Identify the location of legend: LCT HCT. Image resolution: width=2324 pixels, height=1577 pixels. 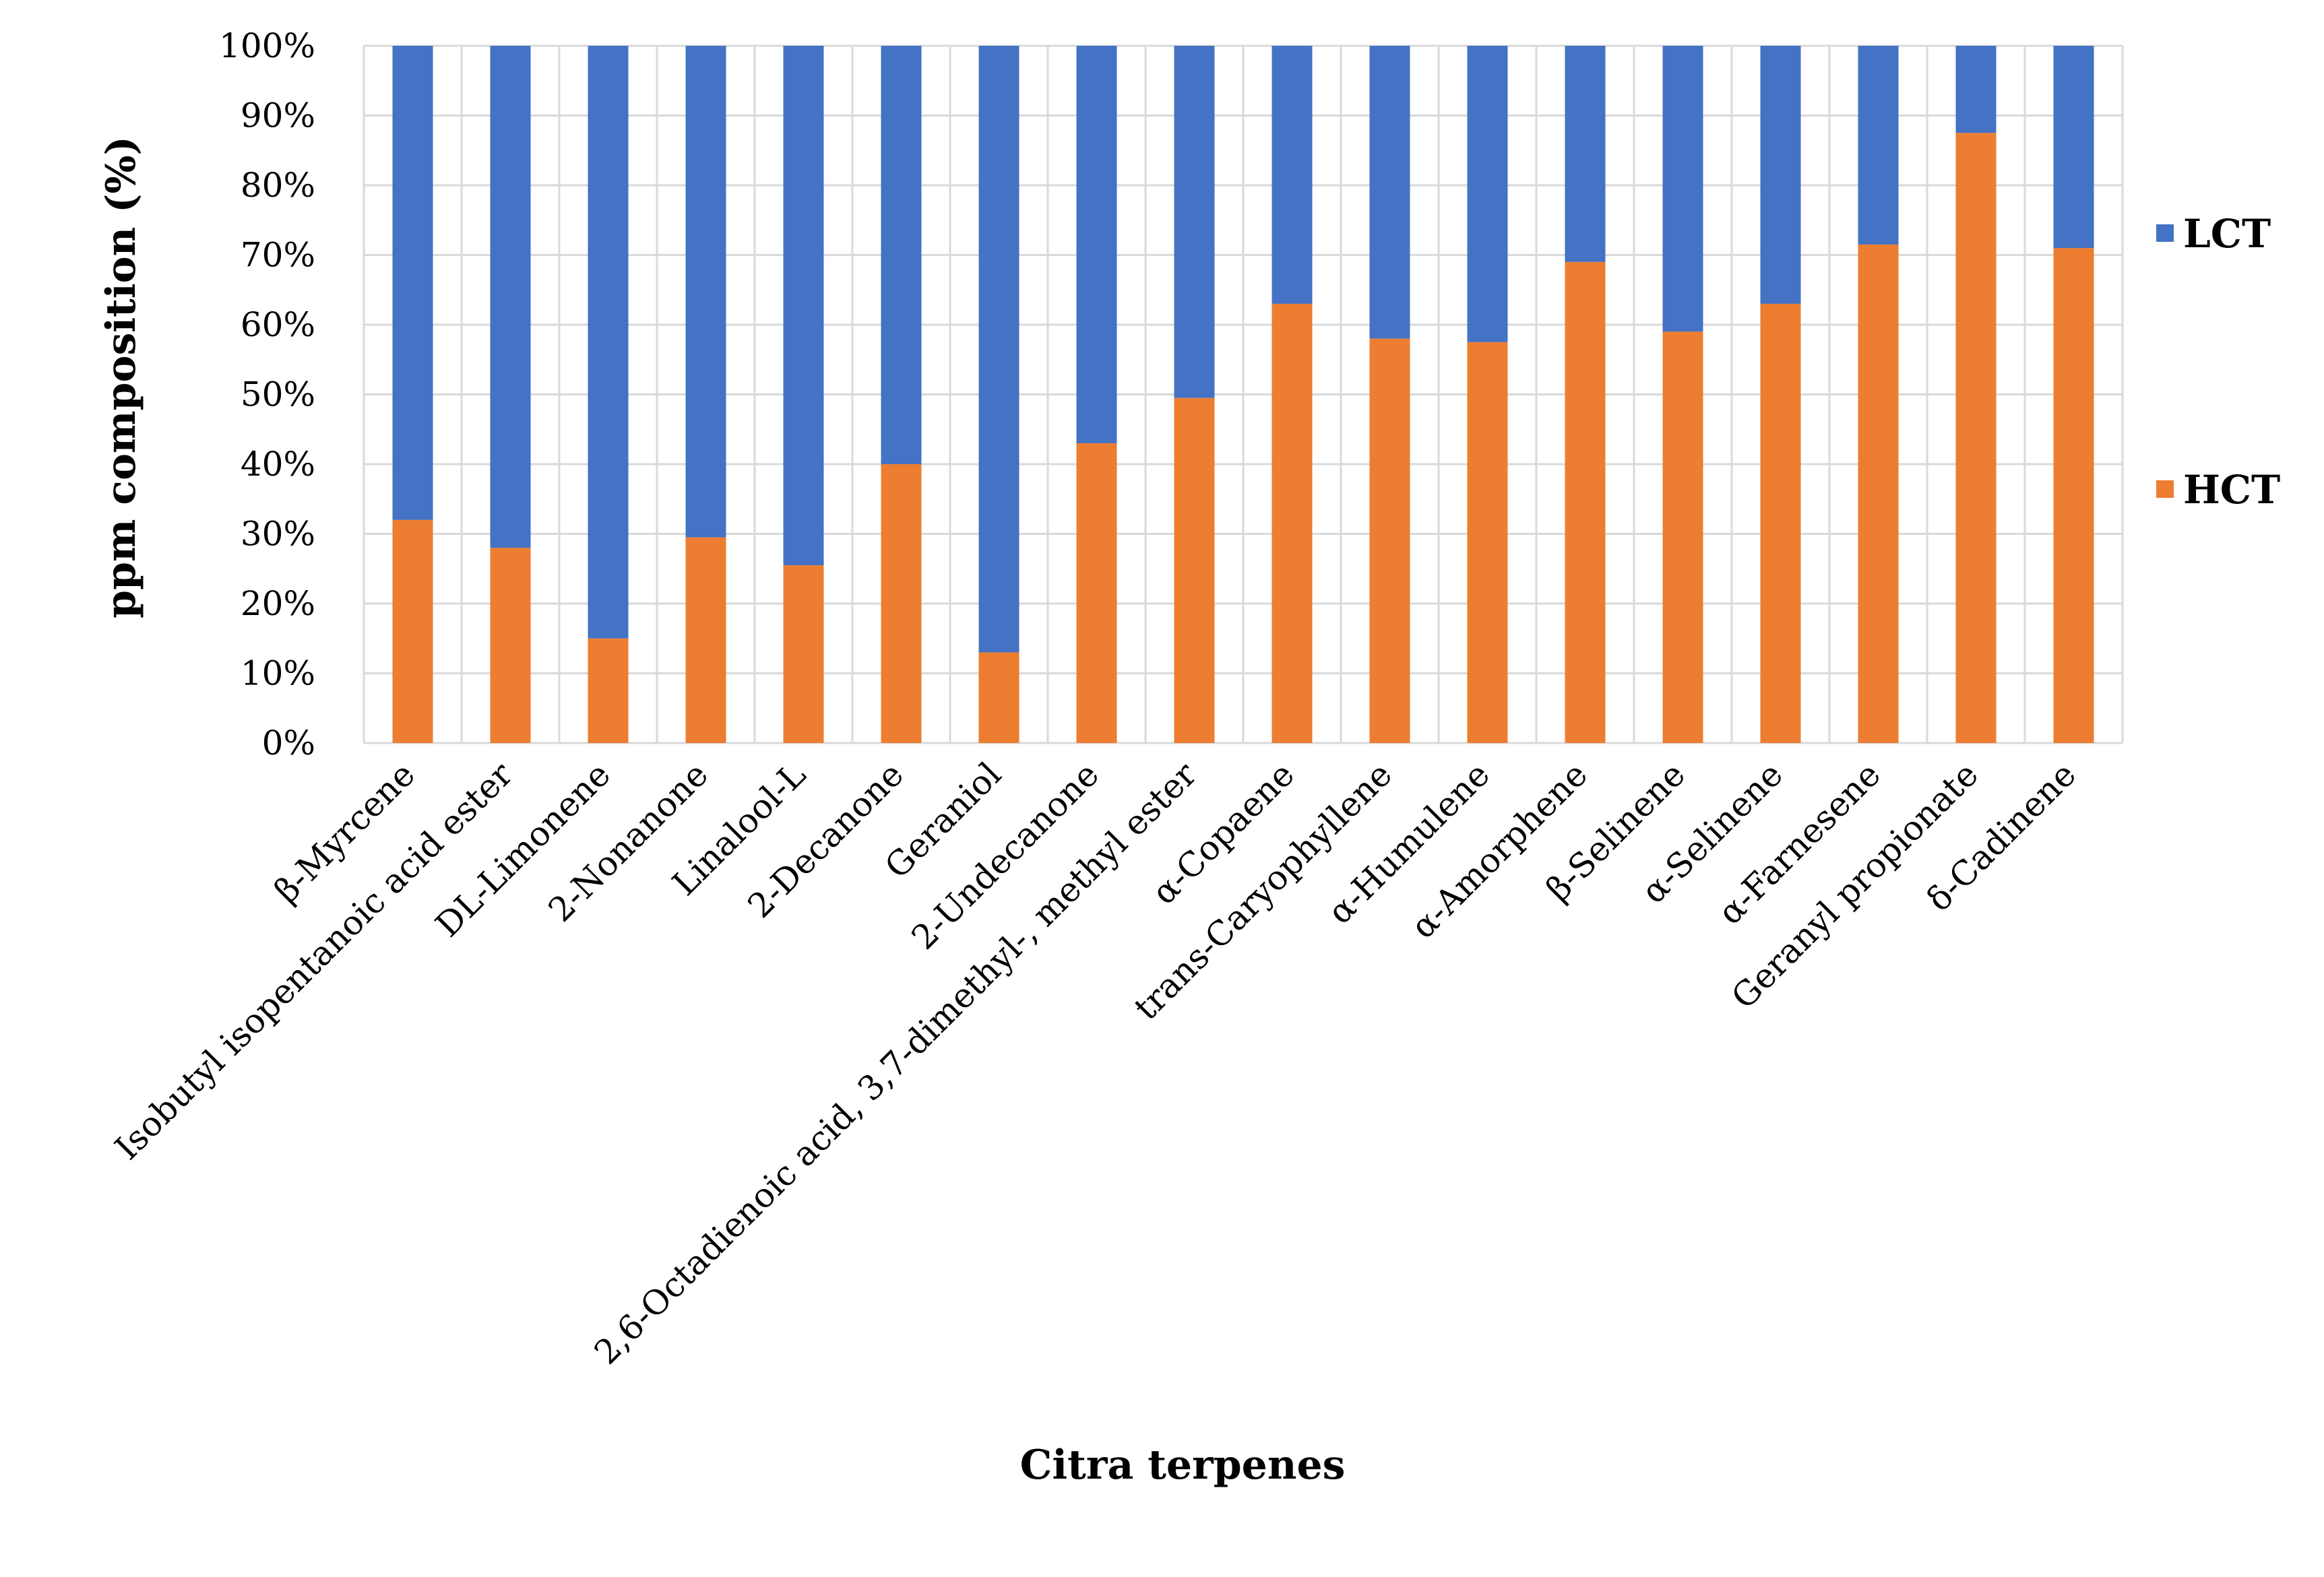
(2218, 362).